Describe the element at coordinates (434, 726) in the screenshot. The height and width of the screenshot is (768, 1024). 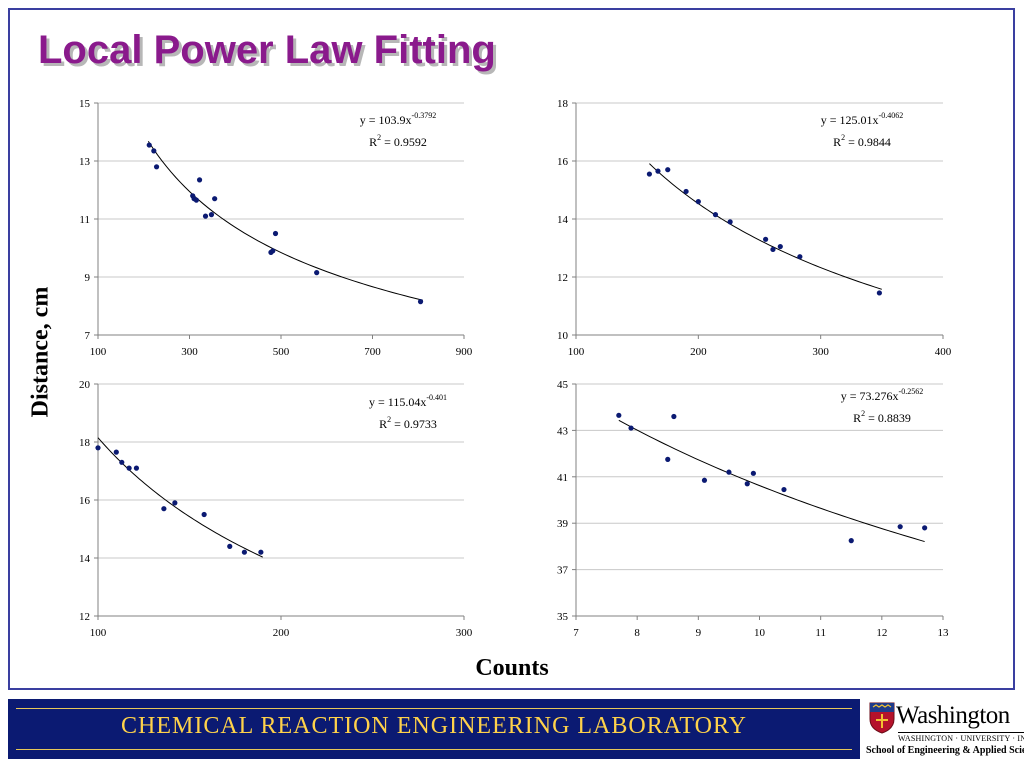
I see `lab-name: CHEMICAL REACTION ENGINEERING LABORATORY` at that location.